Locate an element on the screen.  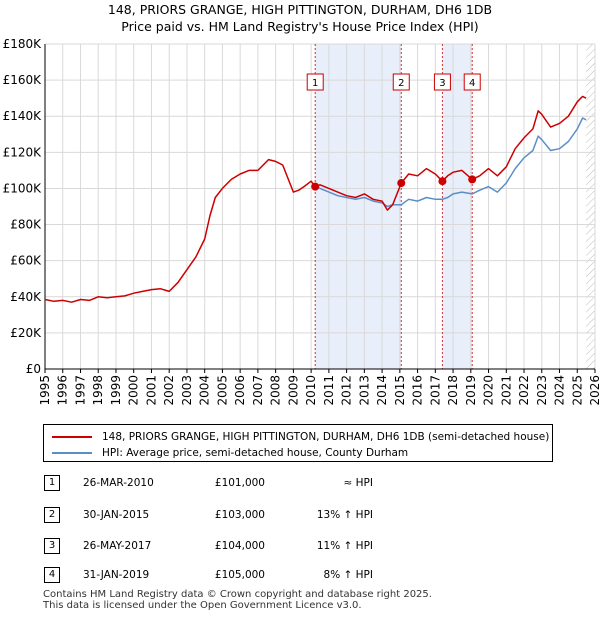
x-tick-label: 2021 is located at coordinates (506, 390).